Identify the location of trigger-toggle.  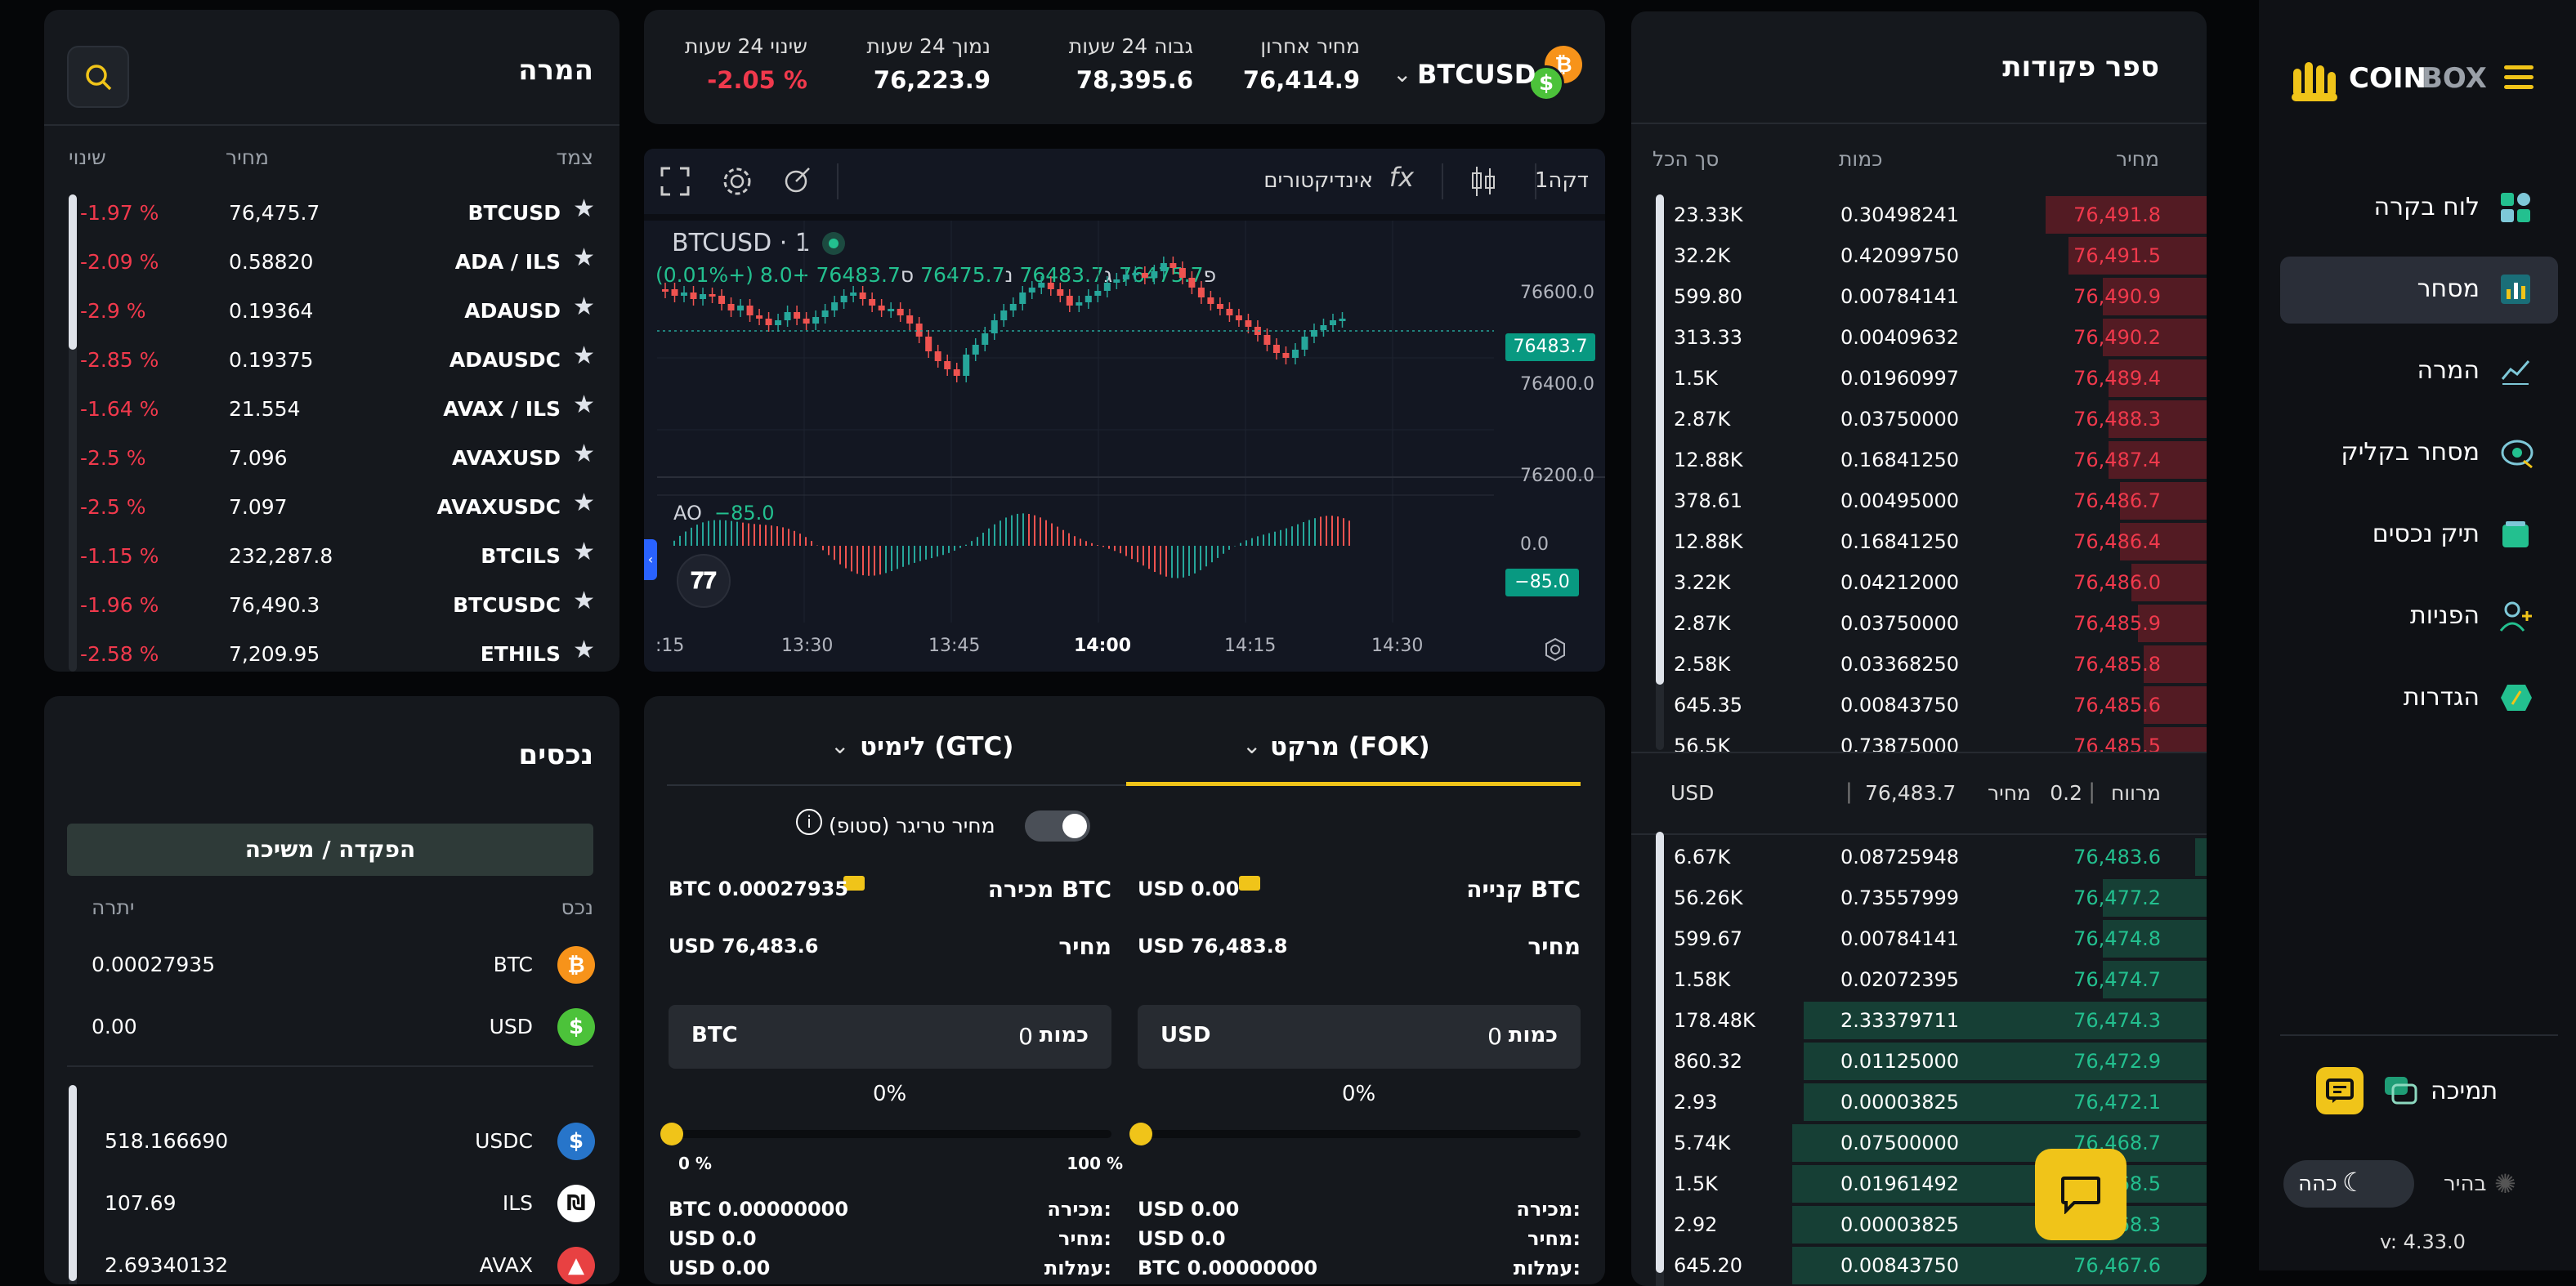
(1057, 826).